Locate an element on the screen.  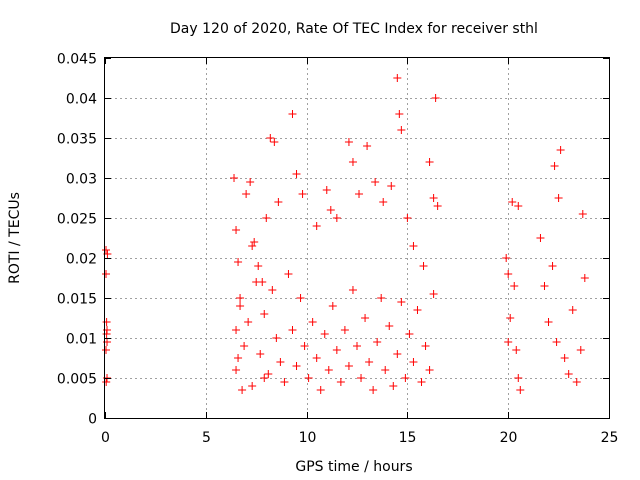
x-tick-label: 20 is located at coordinates (509, 438).